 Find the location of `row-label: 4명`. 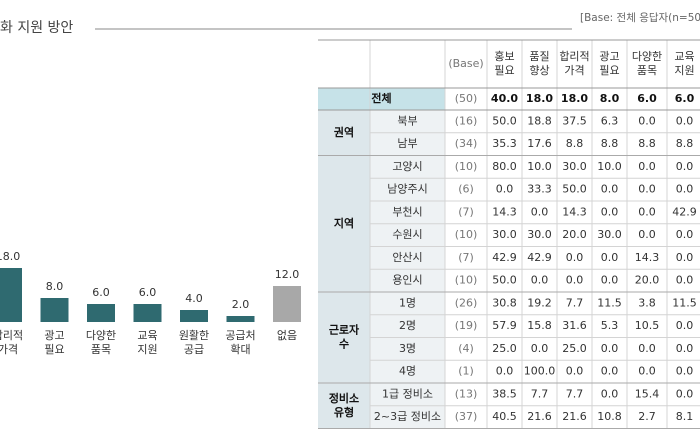

row-label: 4명 is located at coordinates (407, 371).